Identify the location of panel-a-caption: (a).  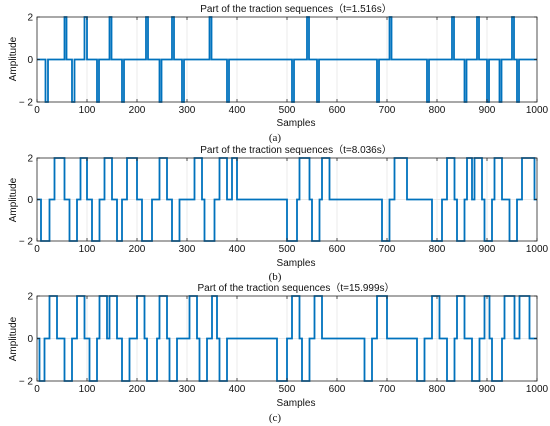
(275, 138).